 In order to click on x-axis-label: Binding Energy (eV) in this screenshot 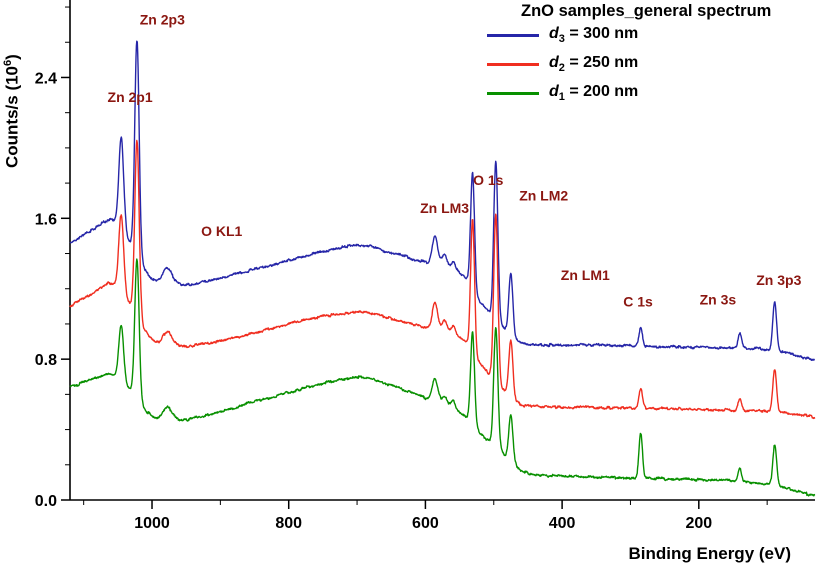, I will do `click(709, 553)`.